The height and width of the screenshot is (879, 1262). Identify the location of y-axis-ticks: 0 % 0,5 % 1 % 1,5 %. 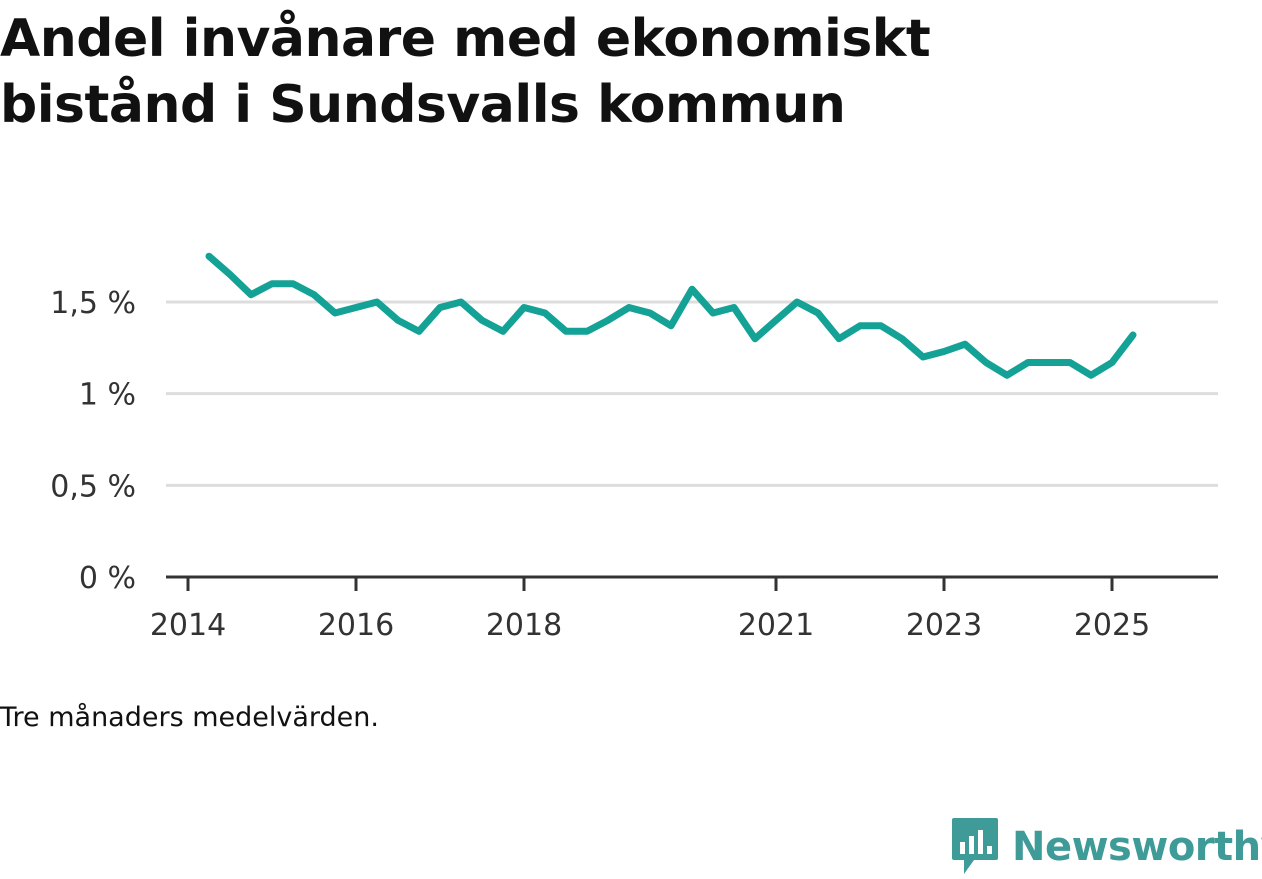
(93, 441).